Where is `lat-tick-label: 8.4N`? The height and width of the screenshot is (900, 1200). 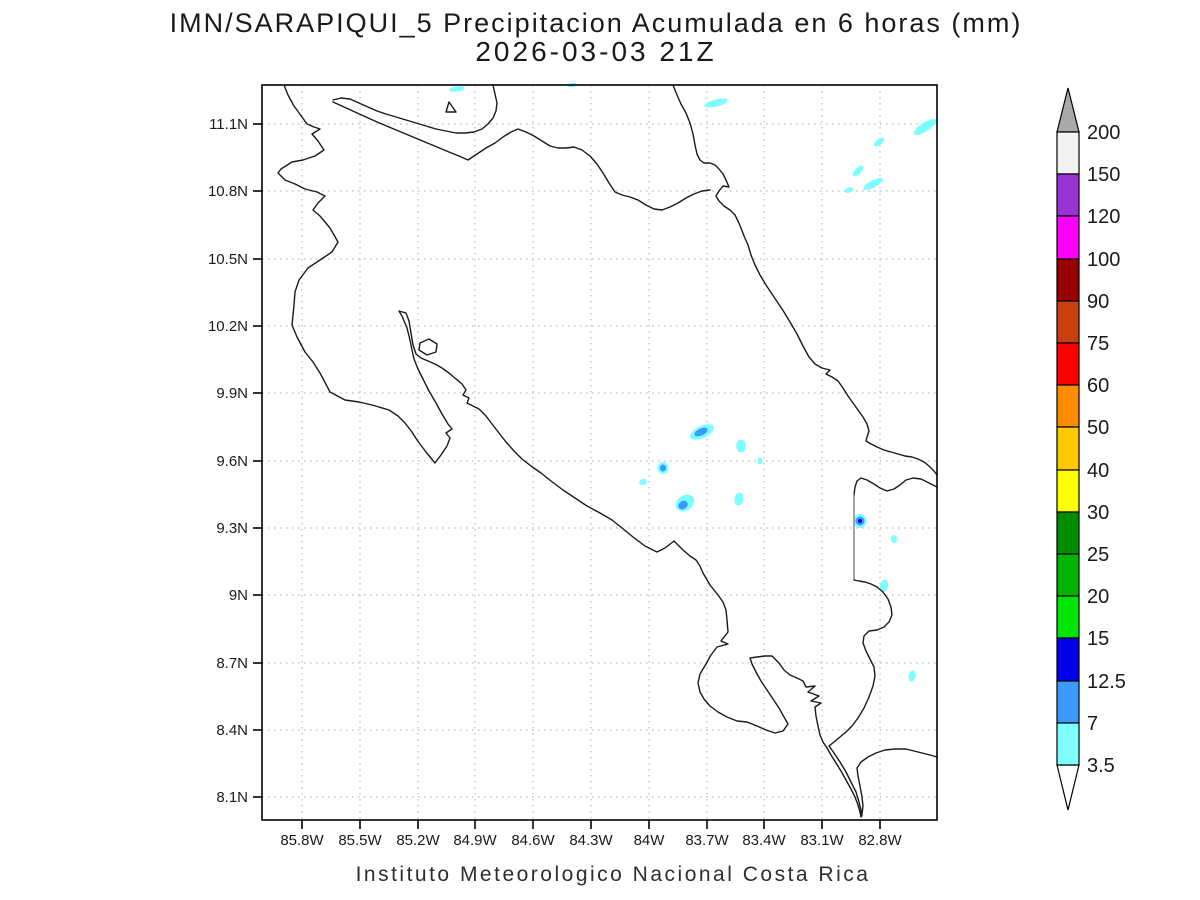 lat-tick-label: 8.4N is located at coordinates (232, 730).